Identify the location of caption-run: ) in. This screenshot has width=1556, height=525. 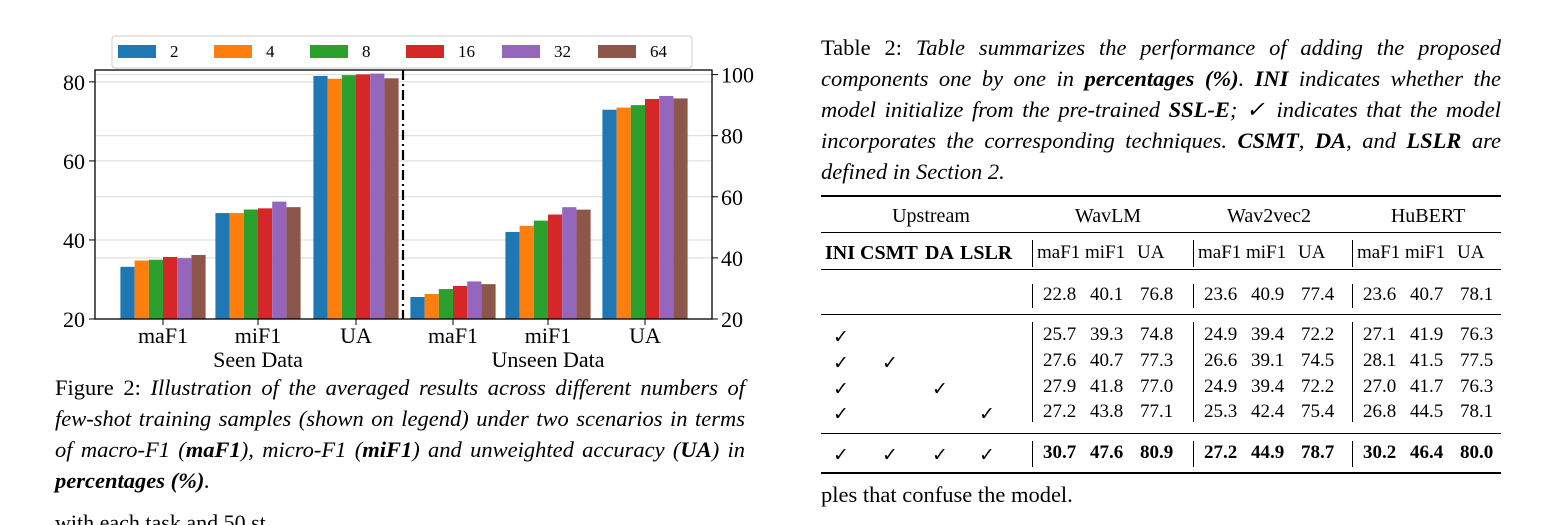
(728, 449).